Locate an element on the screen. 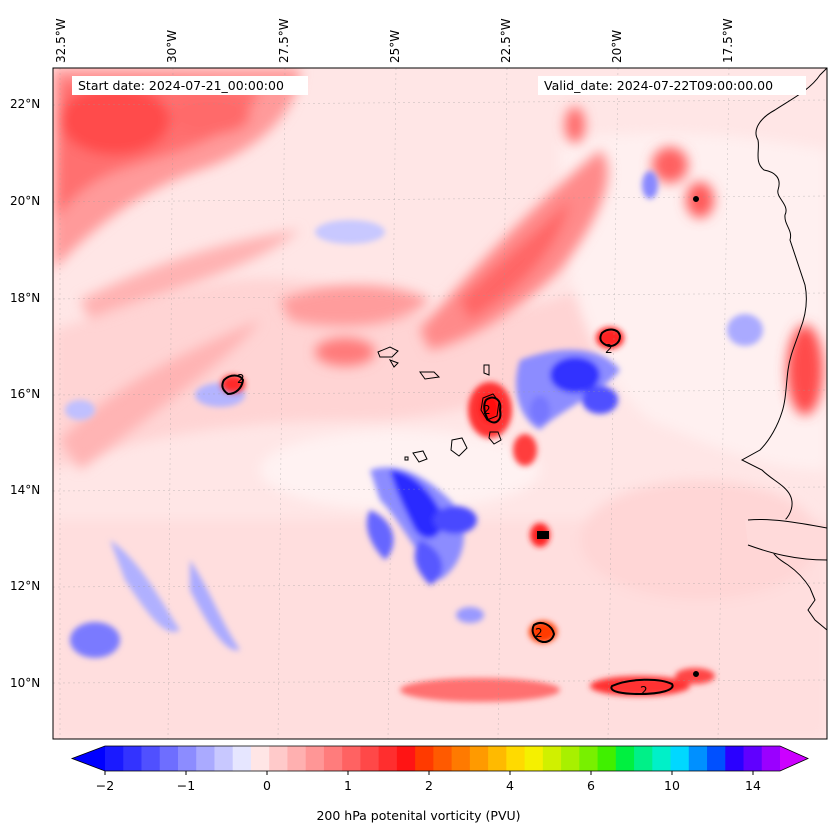  longitude-label: 30°W is located at coordinates (172, 46).